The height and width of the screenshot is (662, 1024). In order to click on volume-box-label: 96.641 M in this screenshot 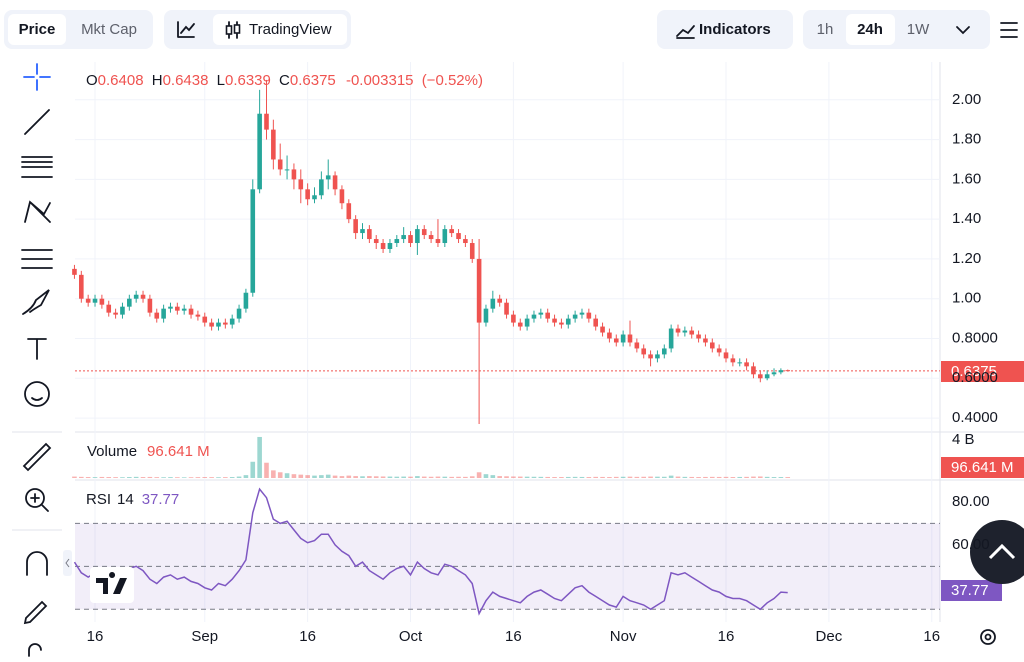, I will do `click(982, 467)`.